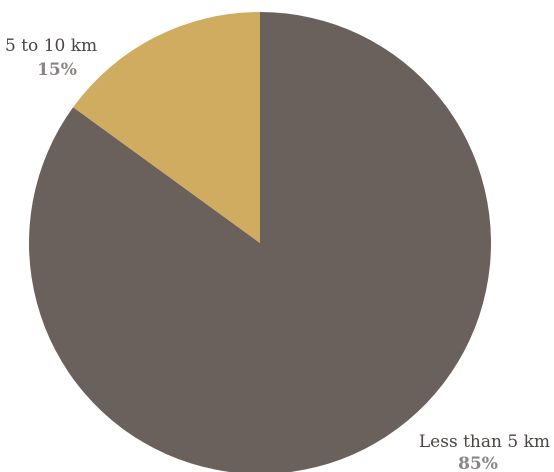 Image resolution: width=554 pixels, height=472 pixels. What do you see at coordinates (484, 442) in the screenshot?
I see `slice-label-less-than-5km: Less than 5 km` at bounding box center [484, 442].